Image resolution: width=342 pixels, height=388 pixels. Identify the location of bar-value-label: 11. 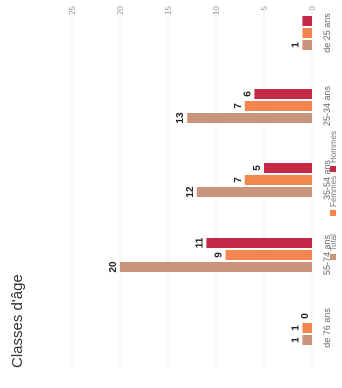
(199, 242).